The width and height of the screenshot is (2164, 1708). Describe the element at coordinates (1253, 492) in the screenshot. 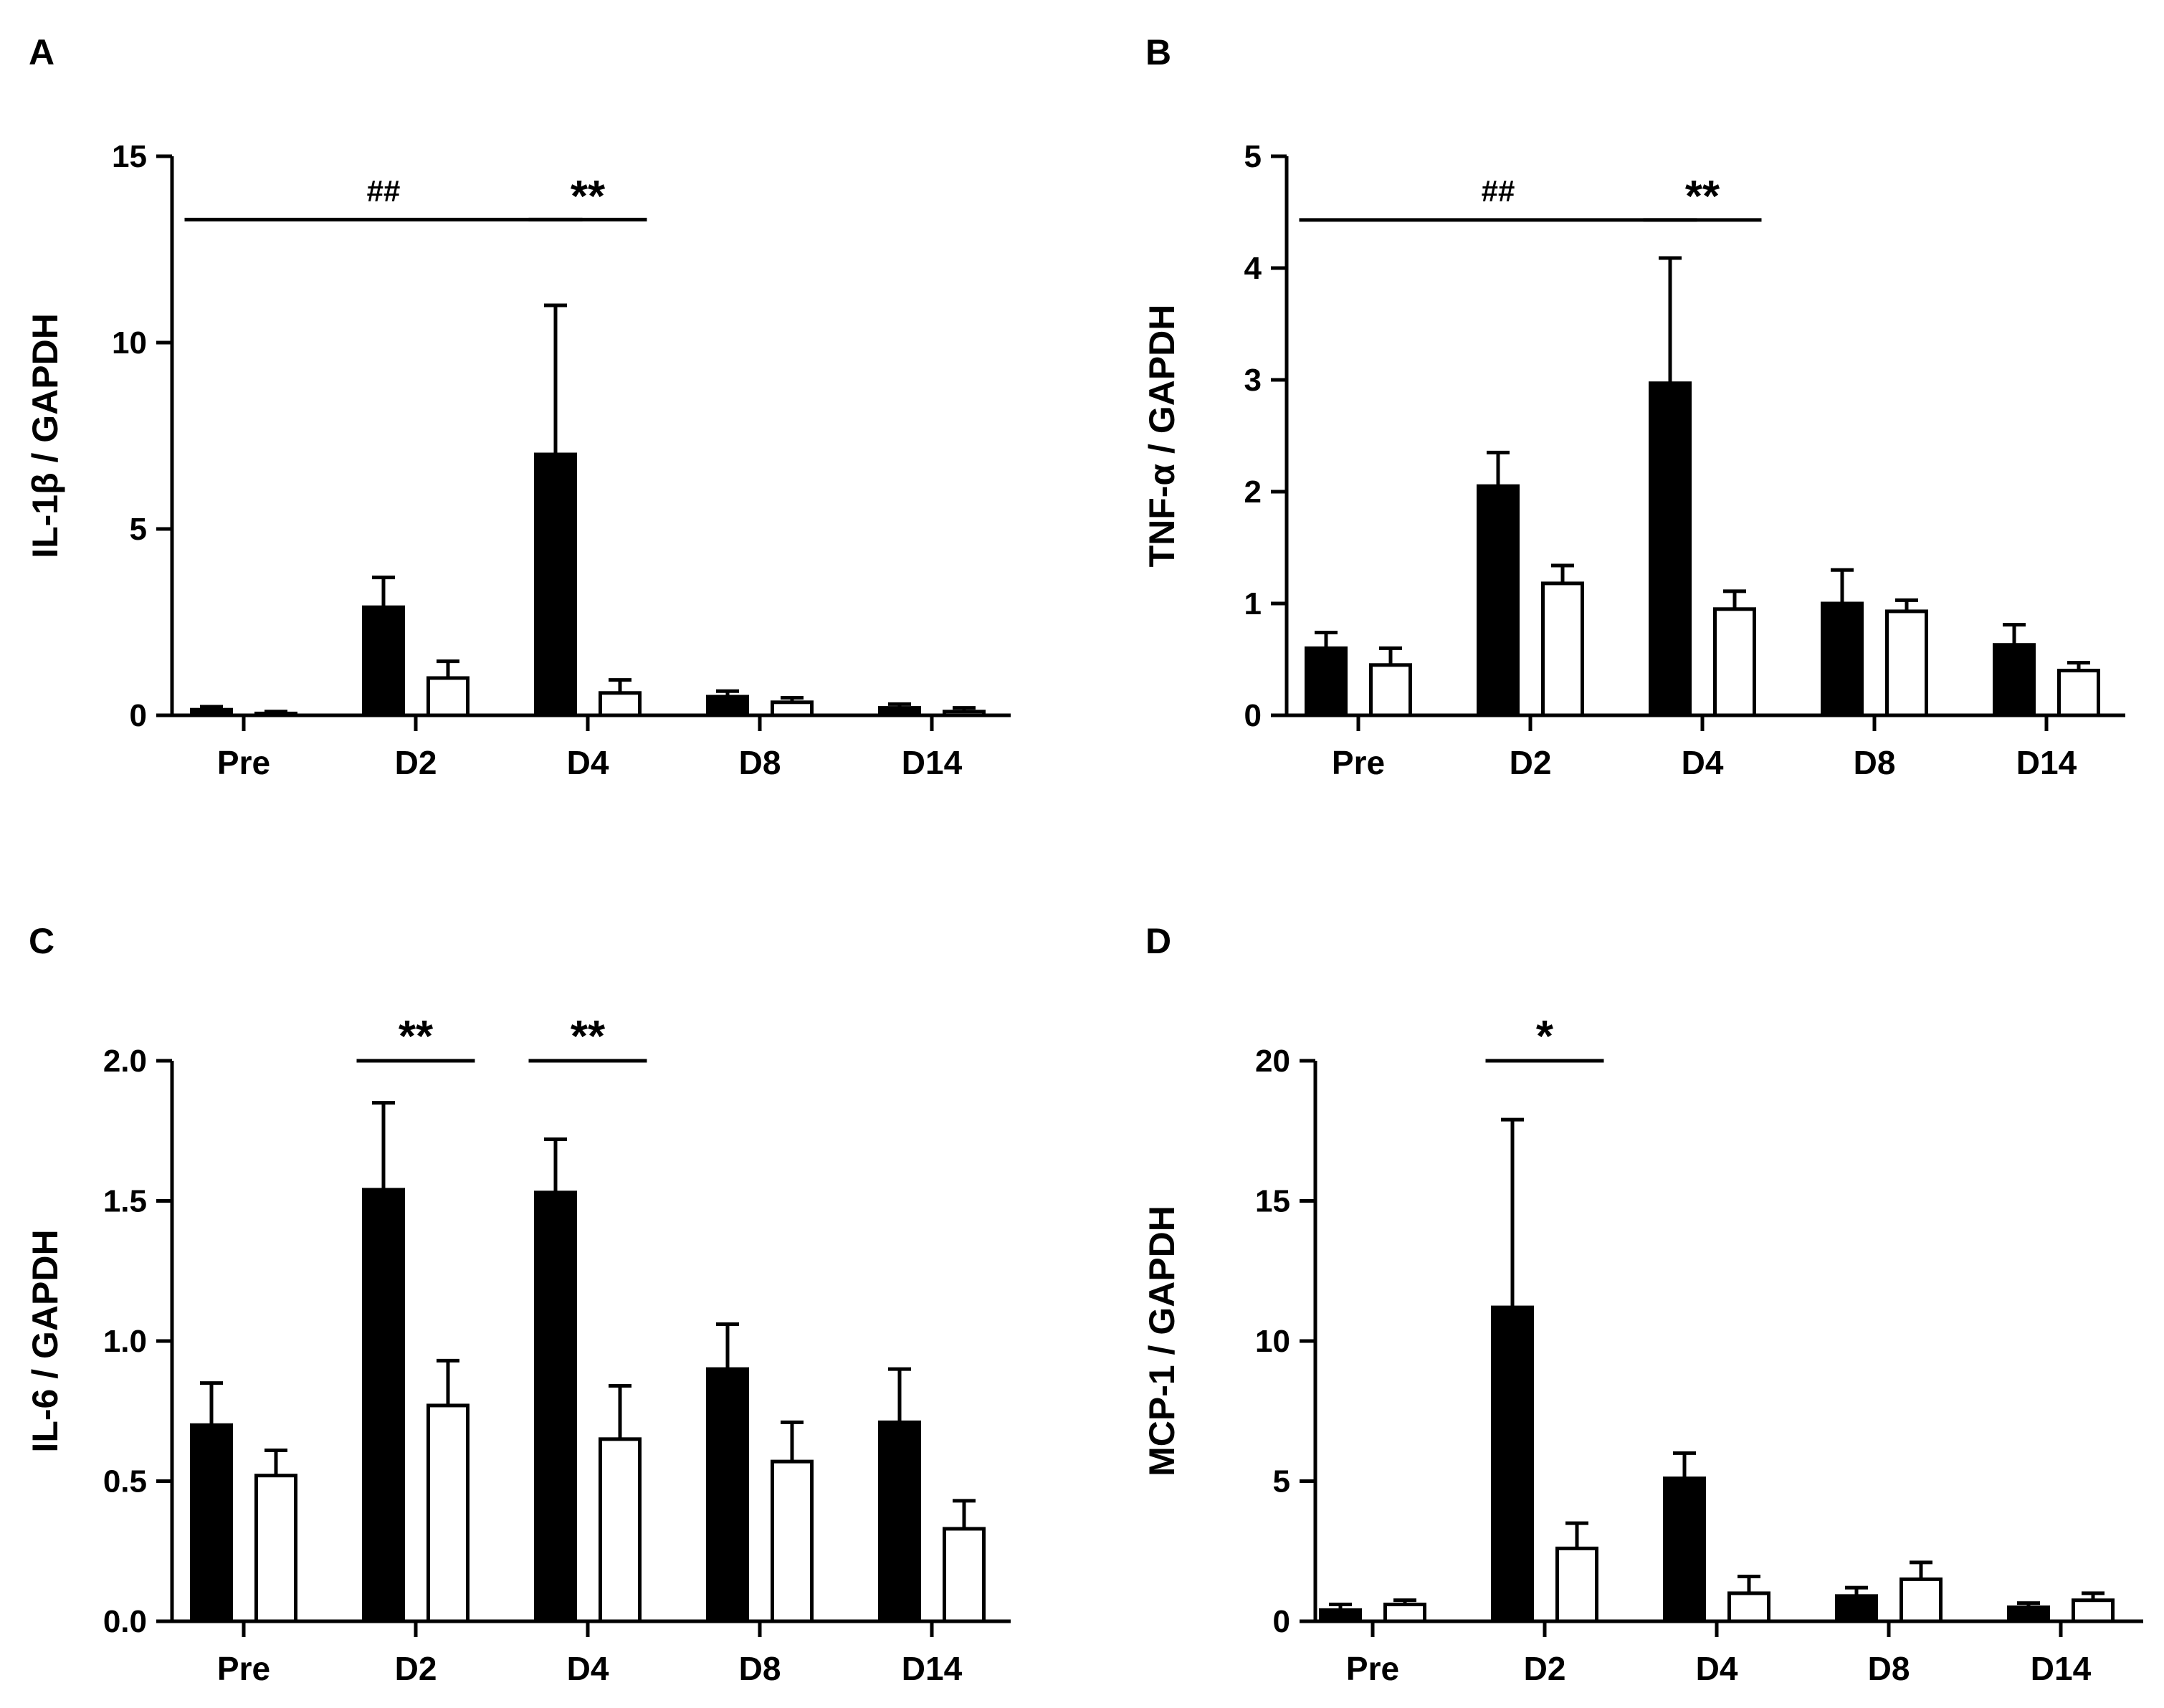

I see `y-tick-label: 2` at that location.